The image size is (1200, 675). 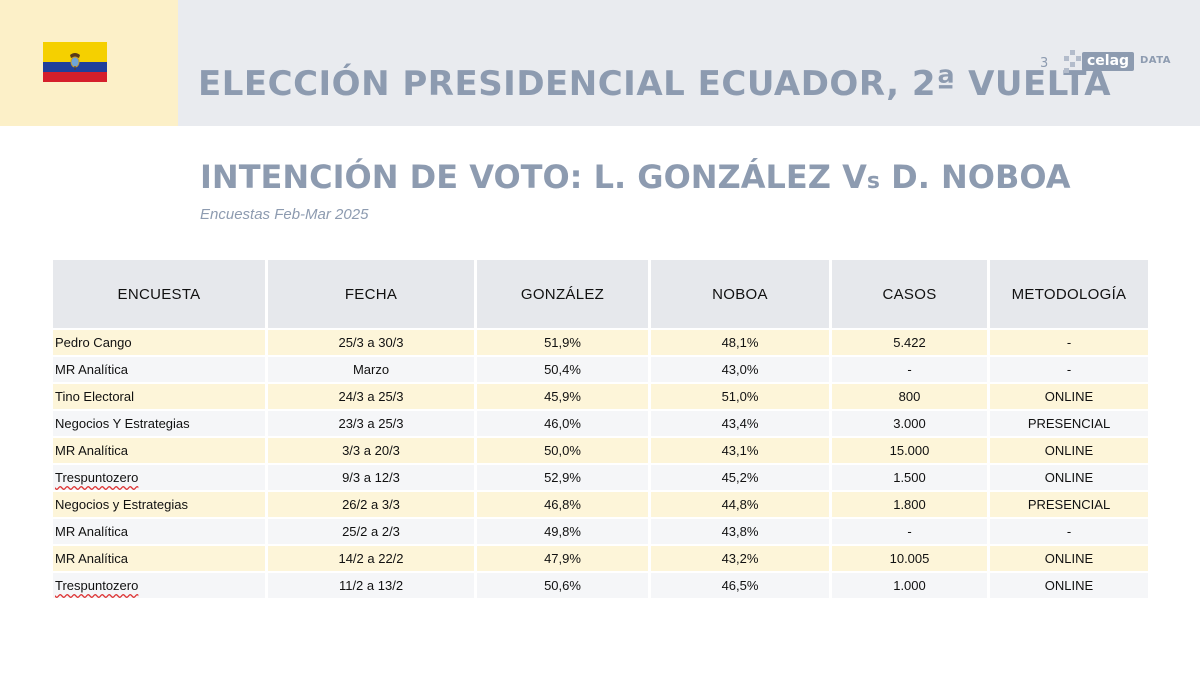 I want to click on section-title-main: INTENCIÓN DE VOTO: L. GONZÁLEZ V, so click(x=533, y=177).